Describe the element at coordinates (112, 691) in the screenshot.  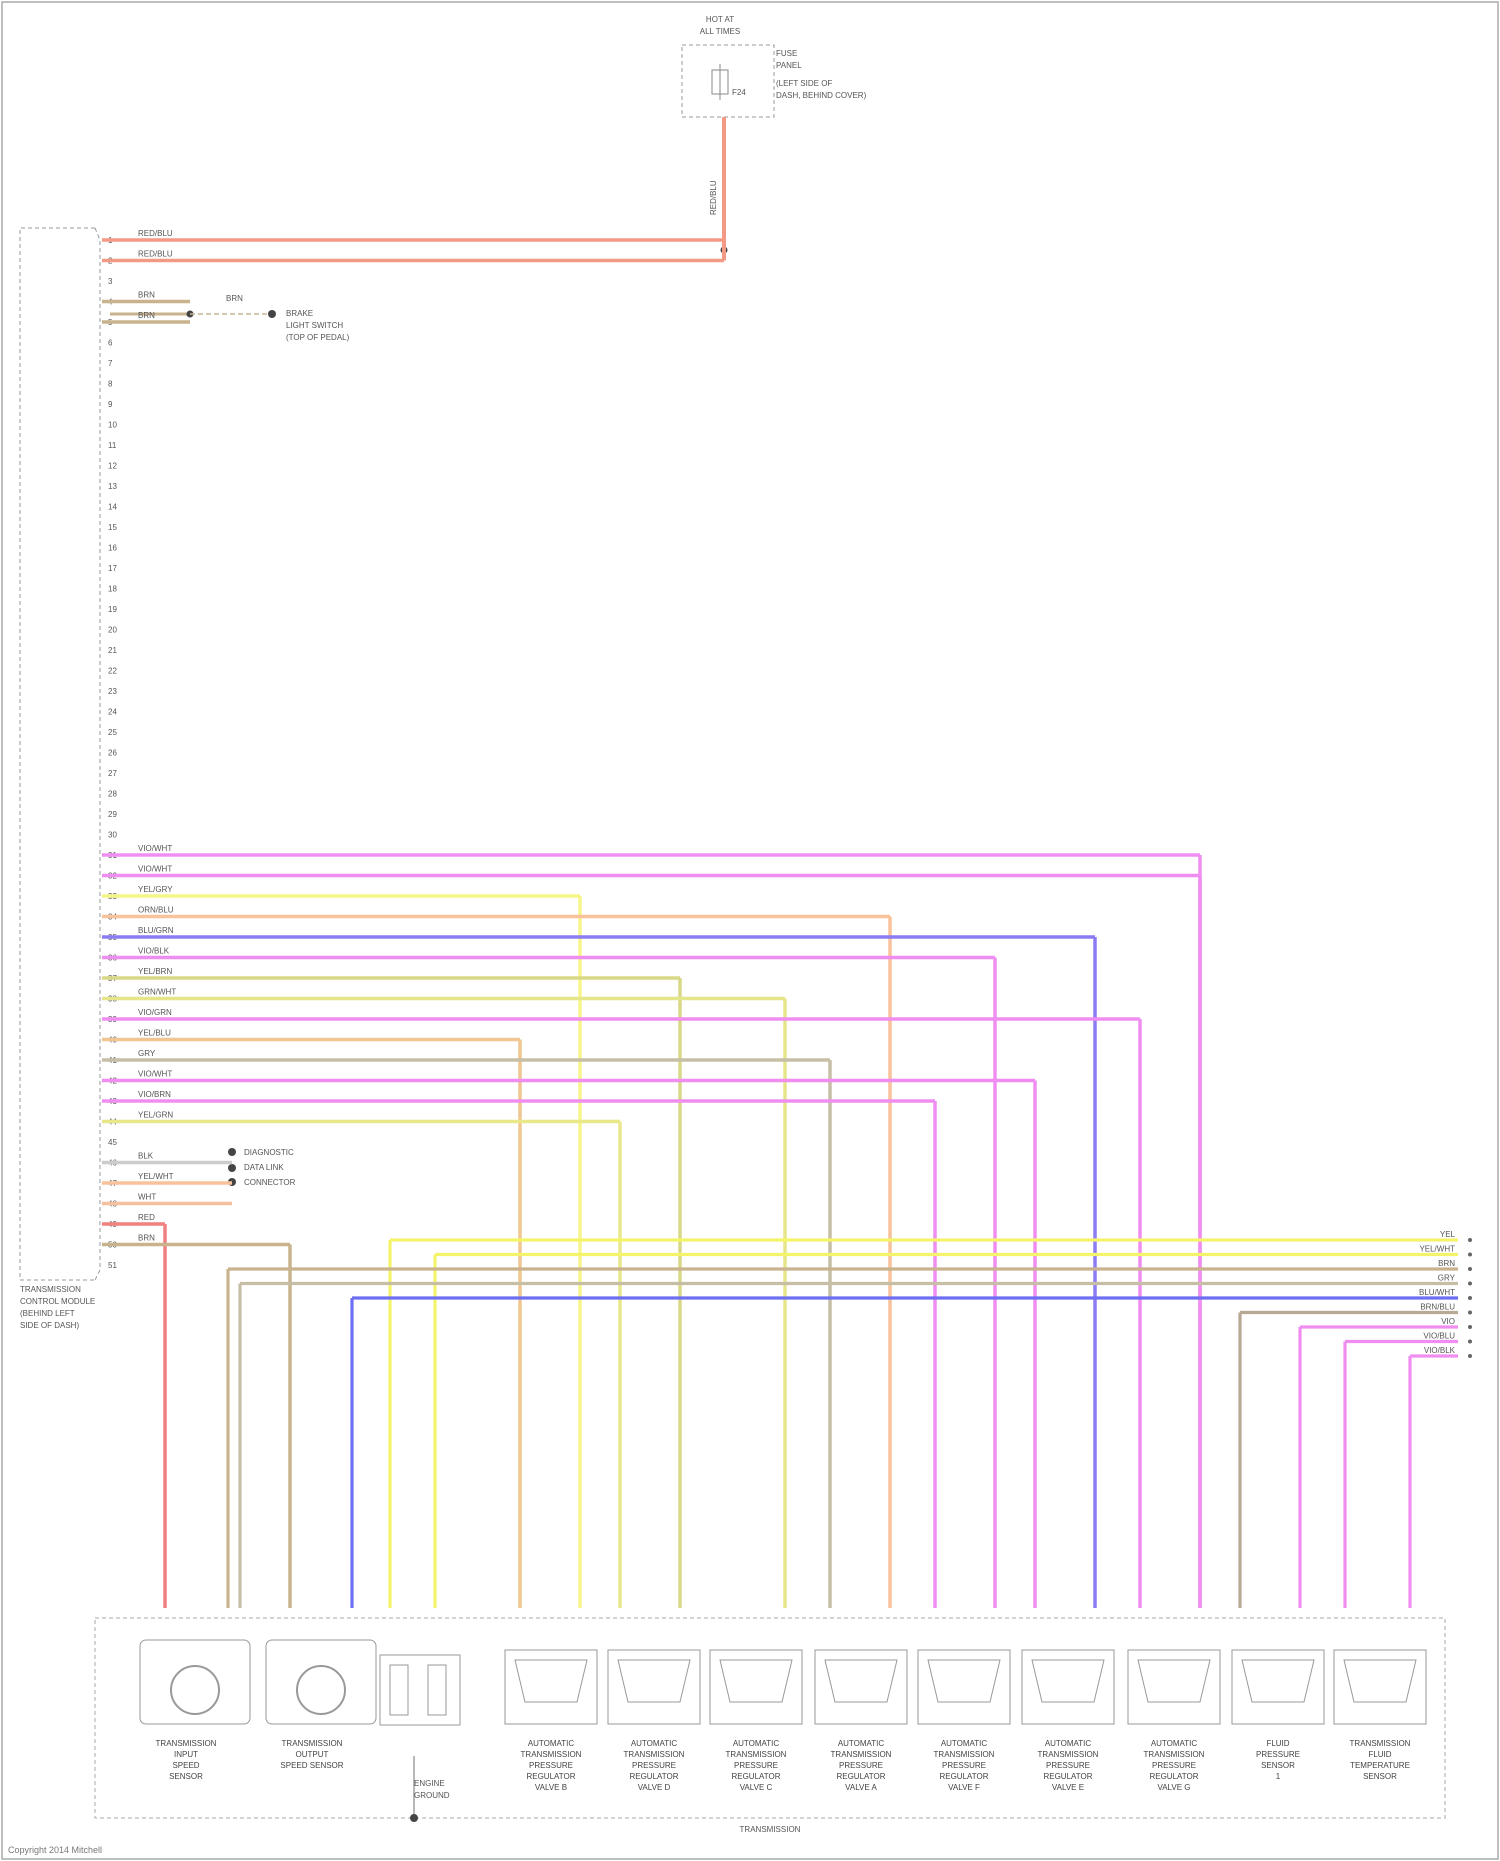
I see `connector-pin-label: 23` at that location.